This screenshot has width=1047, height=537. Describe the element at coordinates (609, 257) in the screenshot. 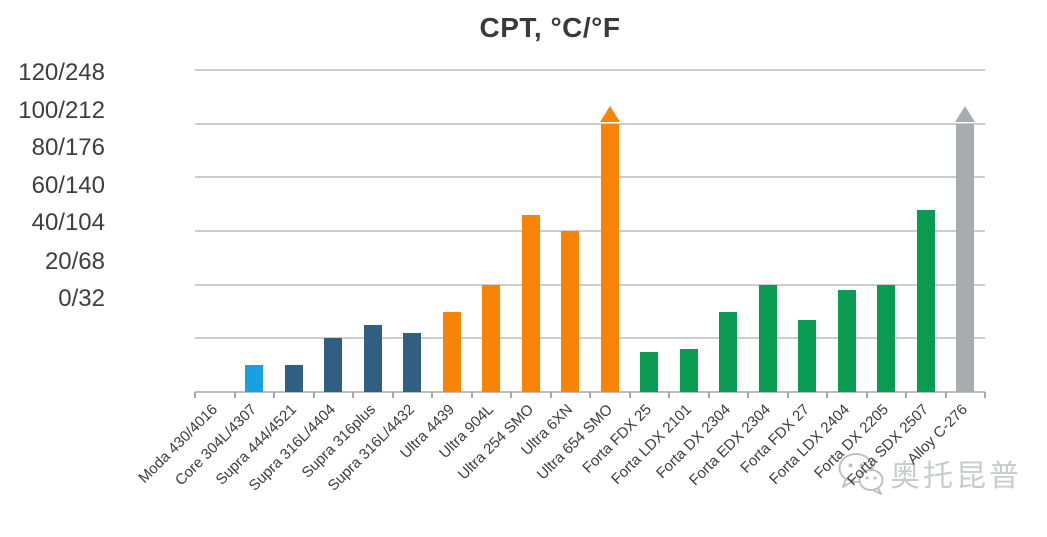

I see `bar-ultra-654-smo` at that location.